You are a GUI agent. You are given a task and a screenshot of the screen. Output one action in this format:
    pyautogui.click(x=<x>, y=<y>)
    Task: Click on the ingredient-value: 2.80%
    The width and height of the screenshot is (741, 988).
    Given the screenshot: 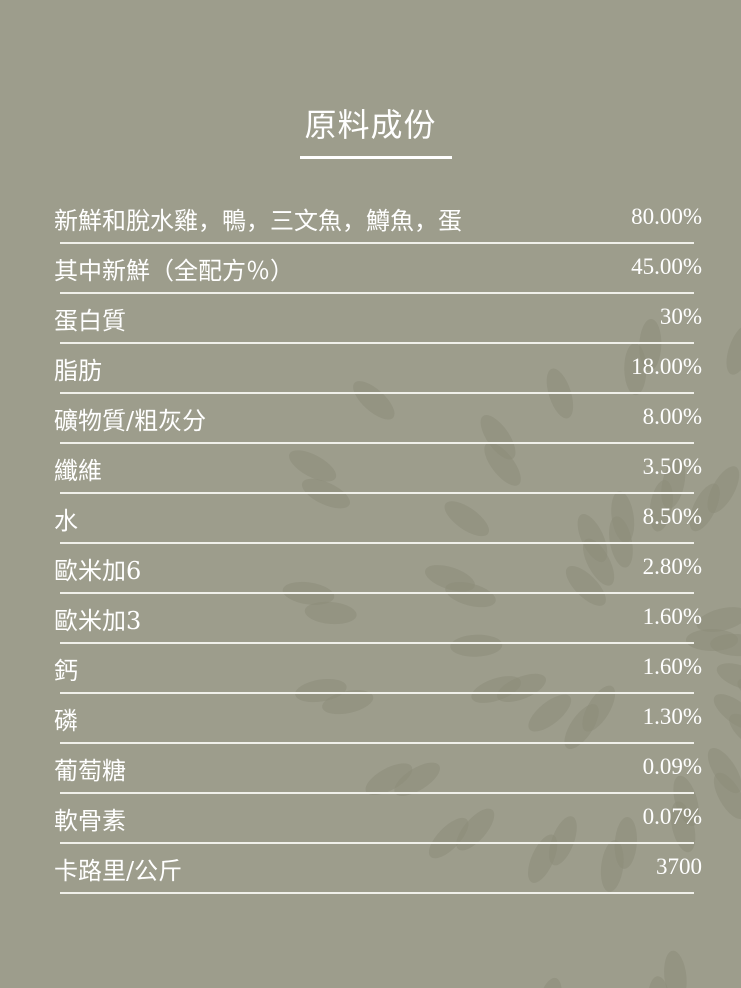 What is the action you would take?
    pyautogui.click(x=672, y=566)
    